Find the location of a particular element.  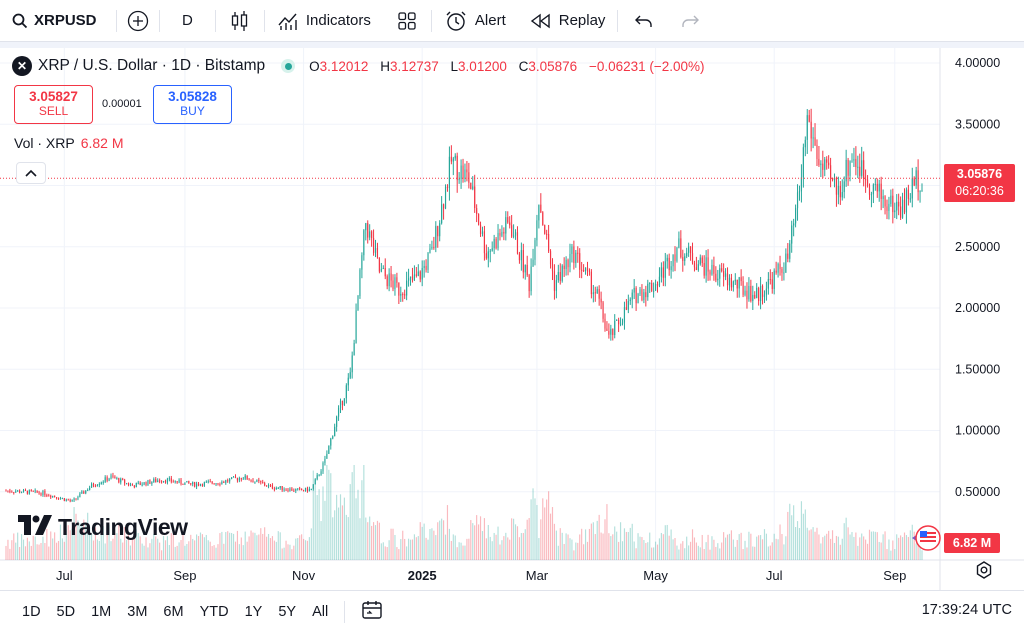

high-value: 3.12737 is located at coordinates (414, 66).